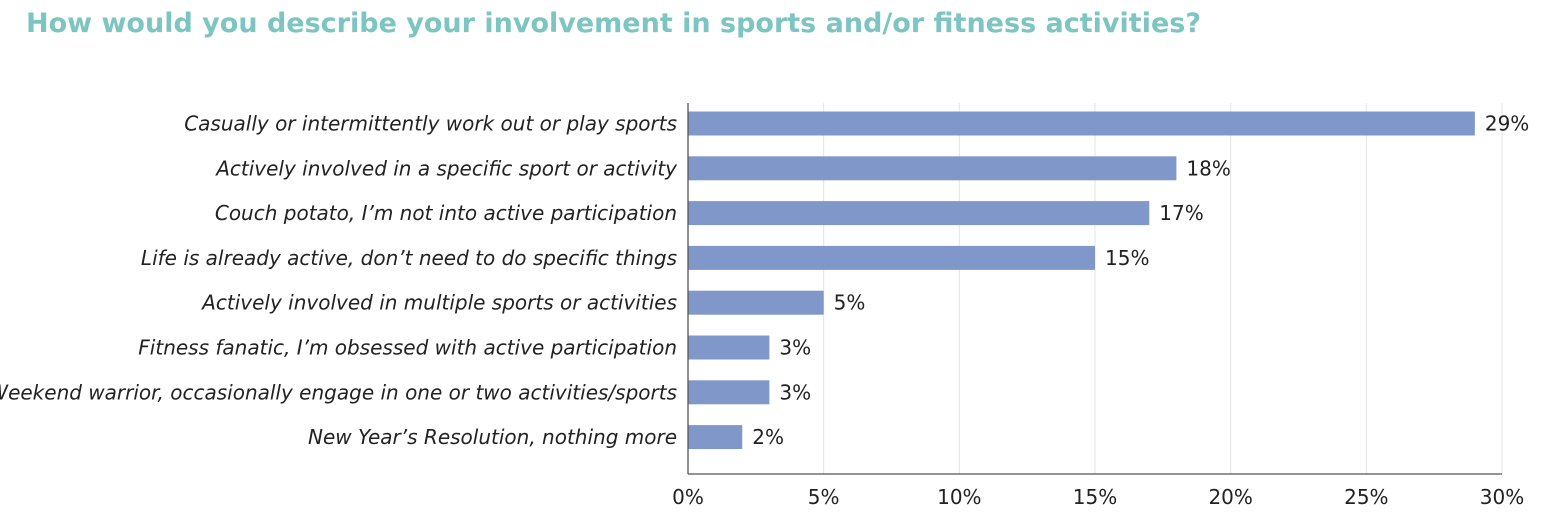  Describe the element at coordinates (1095, 497) in the screenshot. I see `x-tick-label: 15%` at that location.